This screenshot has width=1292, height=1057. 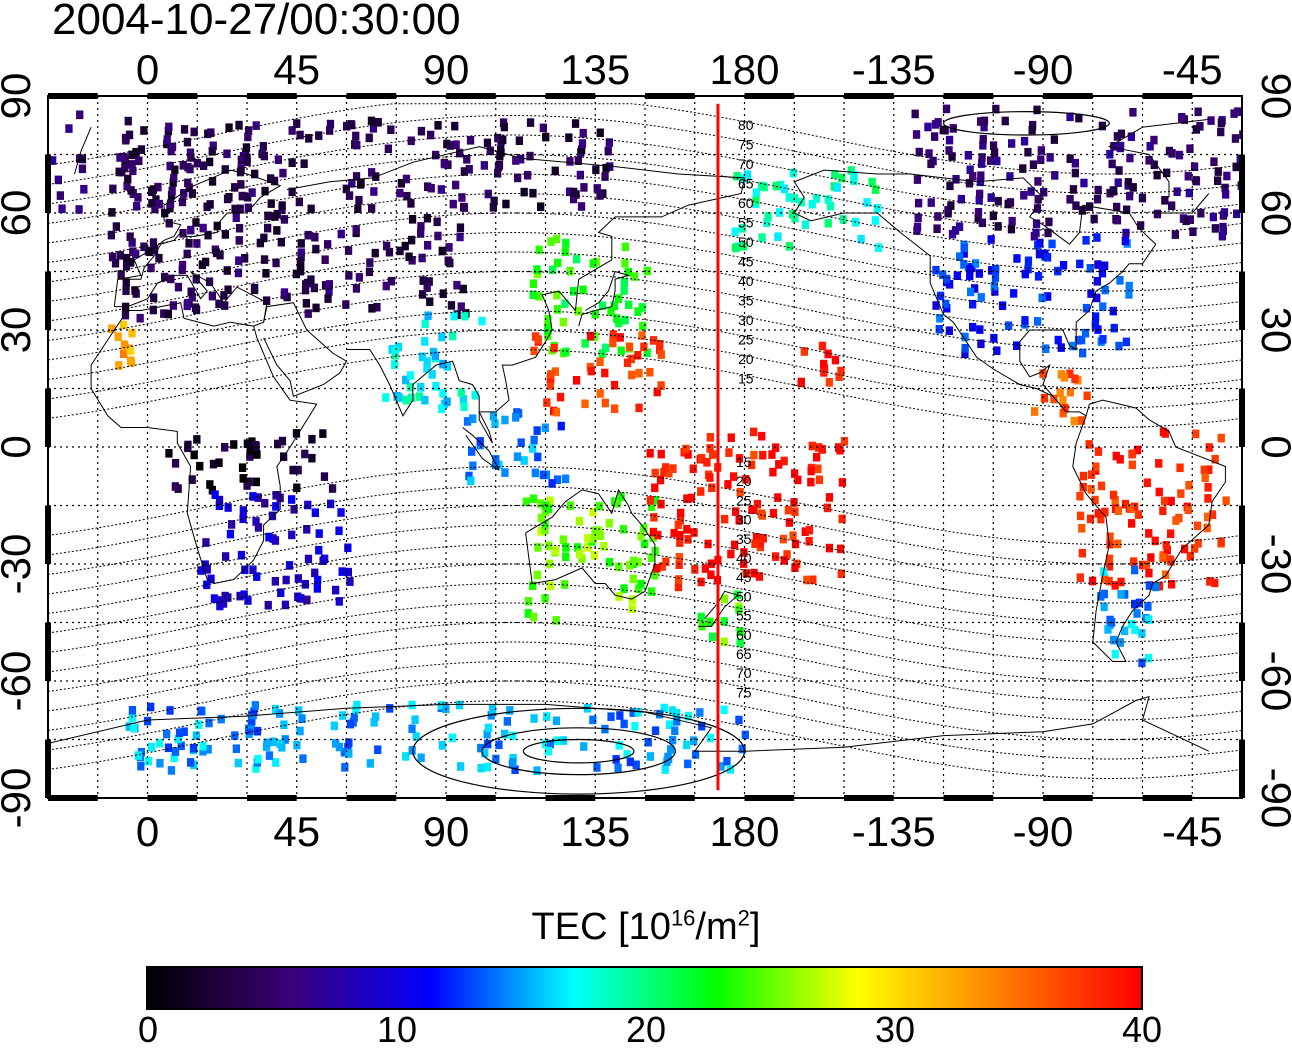 I want to click on contour-label: 25, so click(x=746, y=340).